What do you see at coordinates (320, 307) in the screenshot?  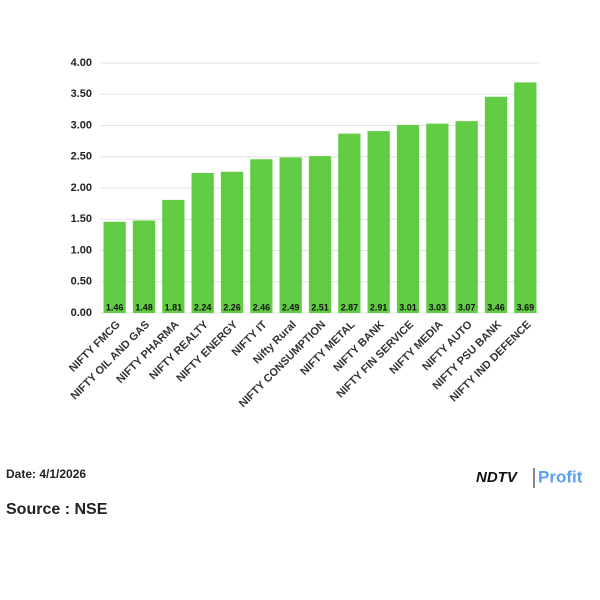 I see `value-label: 2.51` at bounding box center [320, 307].